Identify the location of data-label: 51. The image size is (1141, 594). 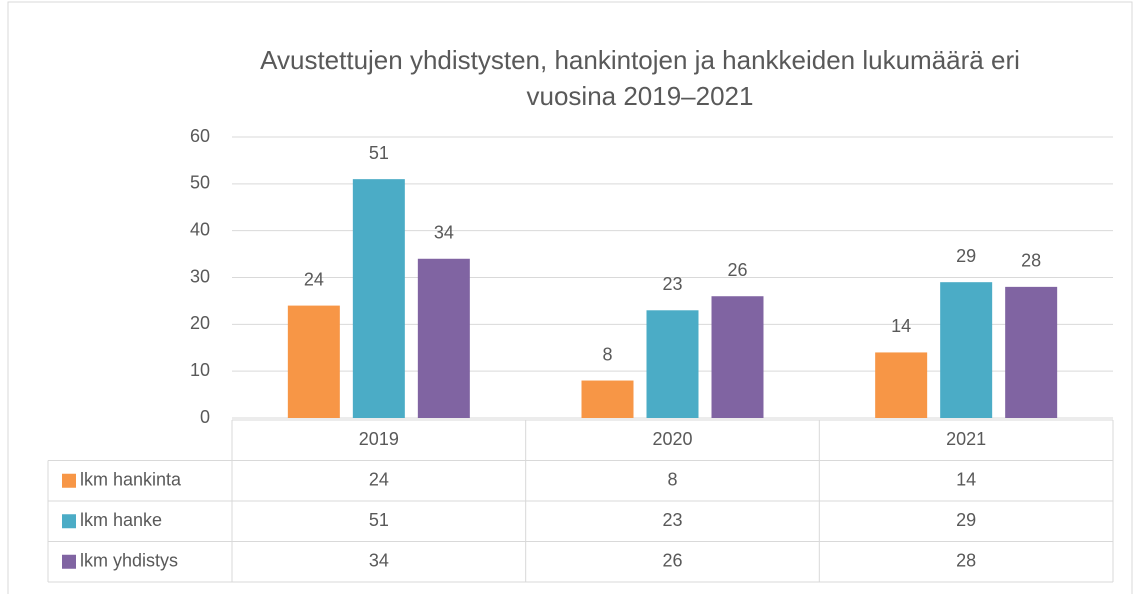
(379, 153).